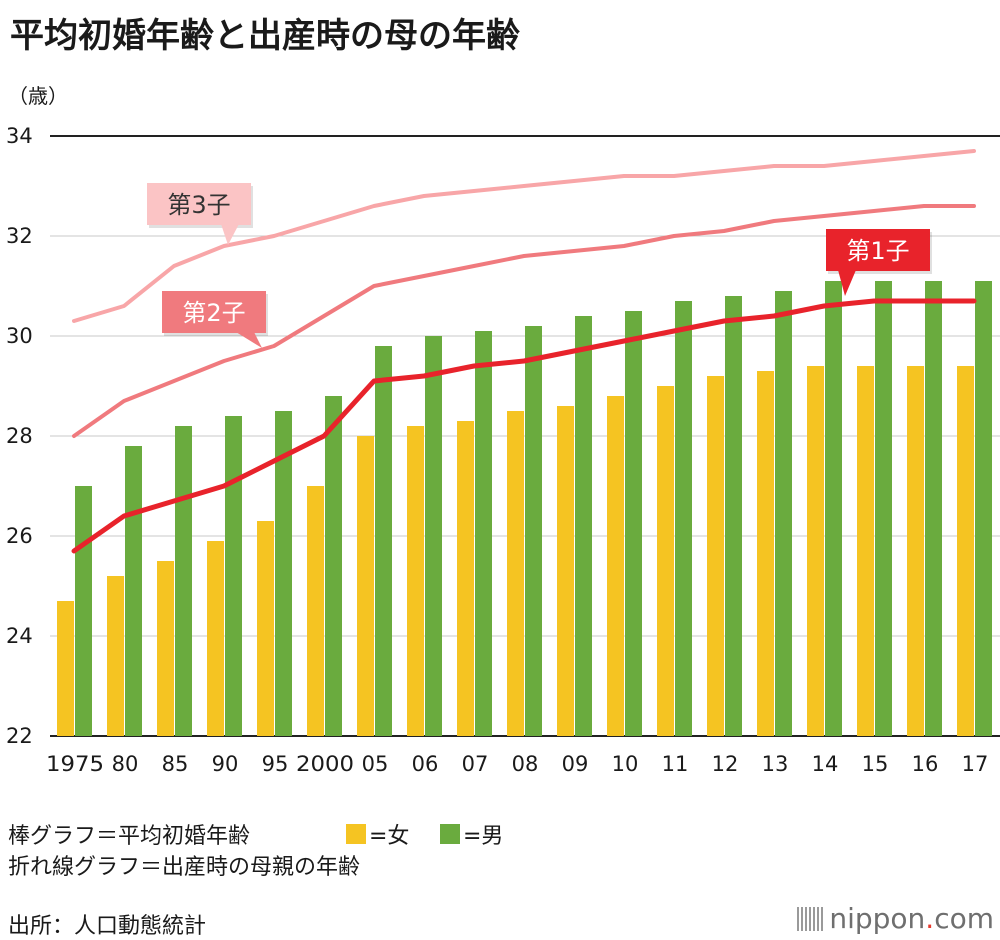  Describe the element at coordinates (525, 764) in the screenshot. I see `x-tick-label: 08` at that location.